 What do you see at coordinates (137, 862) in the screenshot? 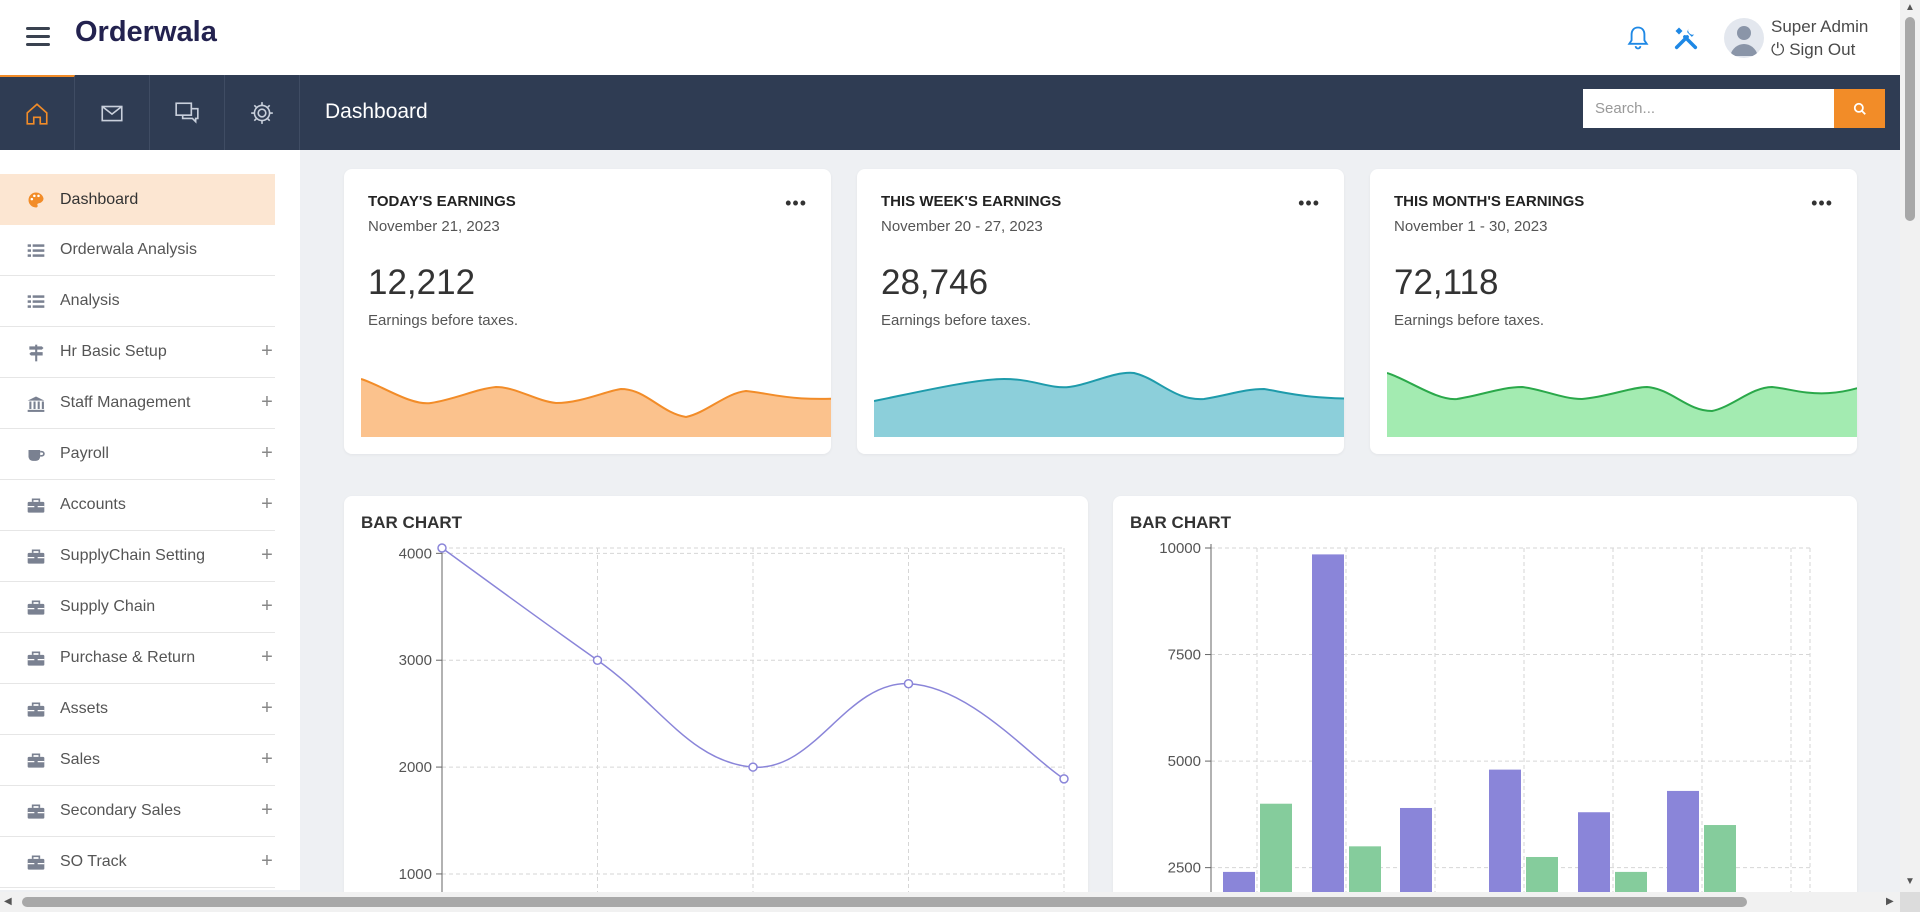
I see `sidebar-item-so-track: SO Track +` at bounding box center [137, 862].